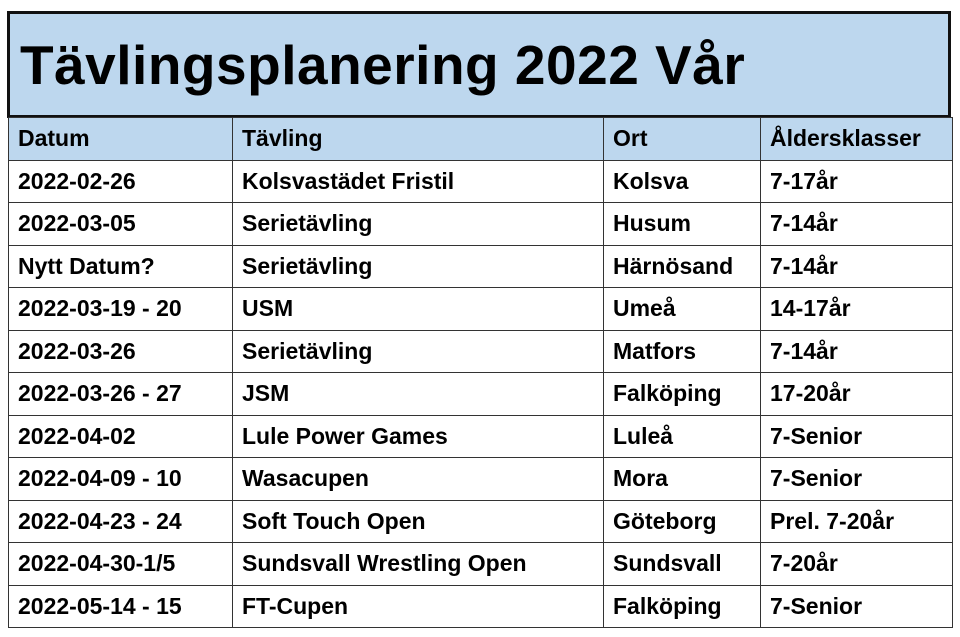 The width and height of the screenshot is (960, 637). Describe the element at coordinates (120, 479) in the screenshot. I see `cell-datum: 2022-04-09 - 10` at that location.